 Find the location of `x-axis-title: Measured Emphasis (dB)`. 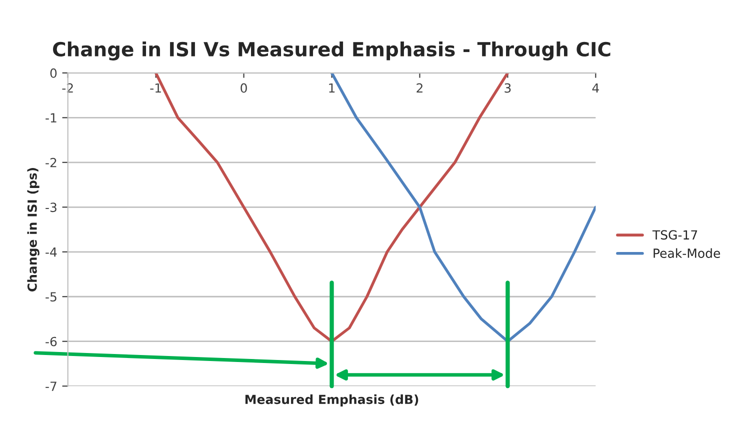

x-axis-title: Measured Emphasis (dB) is located at coordinates (331, 400).